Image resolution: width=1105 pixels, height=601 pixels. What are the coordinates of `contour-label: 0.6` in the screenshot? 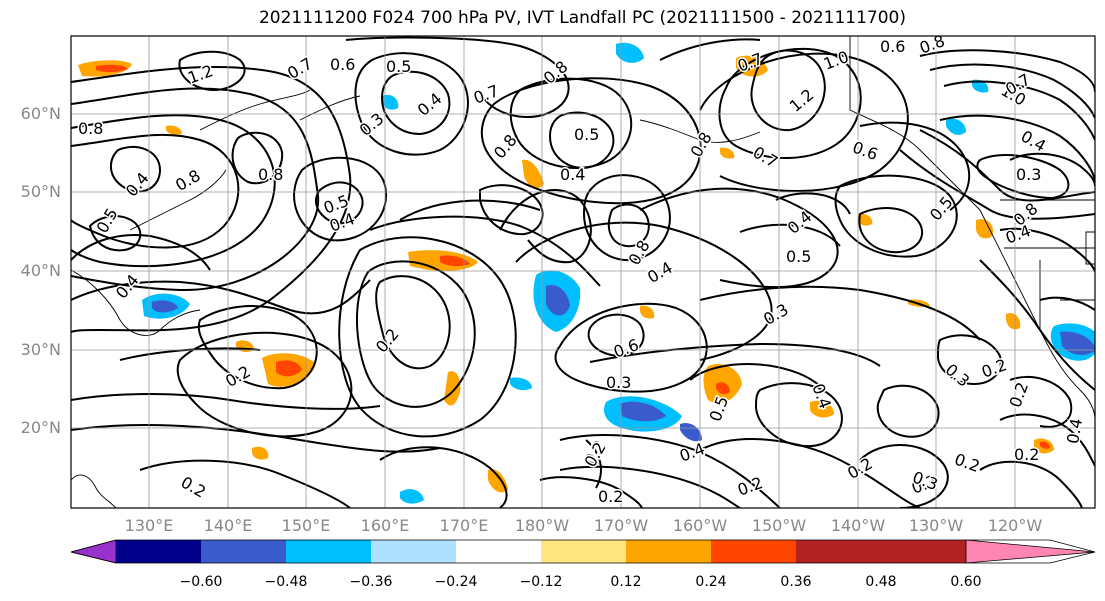 It's located at (342, 64).